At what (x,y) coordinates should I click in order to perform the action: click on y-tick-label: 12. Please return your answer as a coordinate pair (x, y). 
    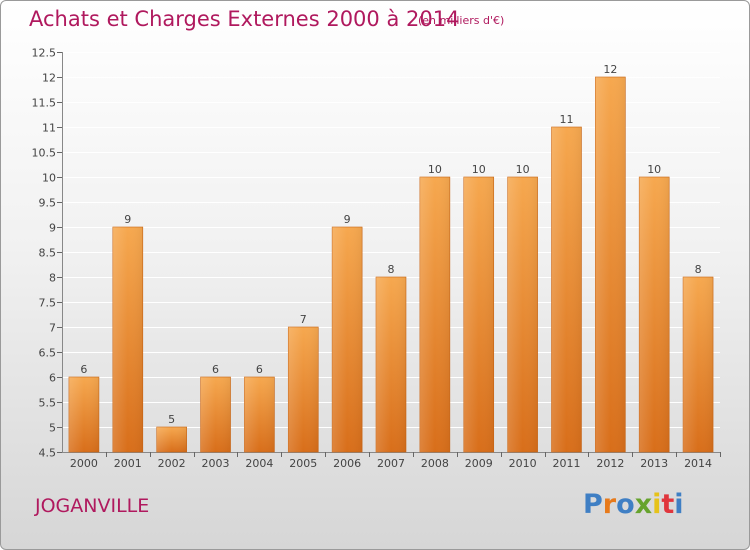
    Looking at the image, I should click on (49, 78).